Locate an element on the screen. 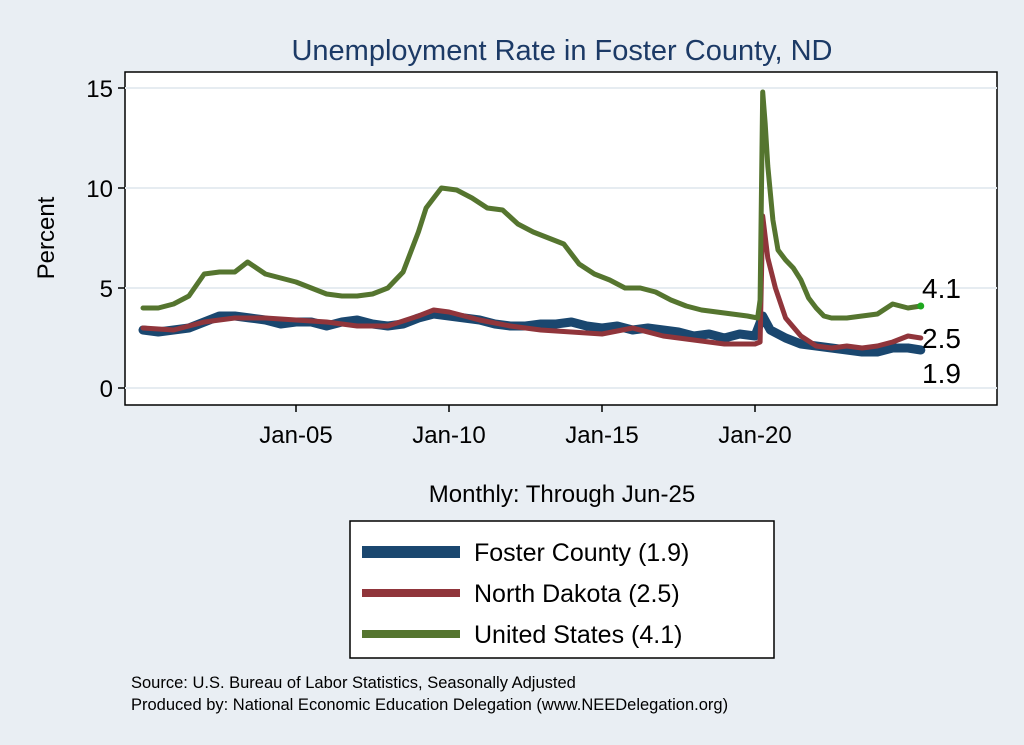 The image size is (1024, 745). x-tick-label: Jan-20 is located at coordinates (754, 435).